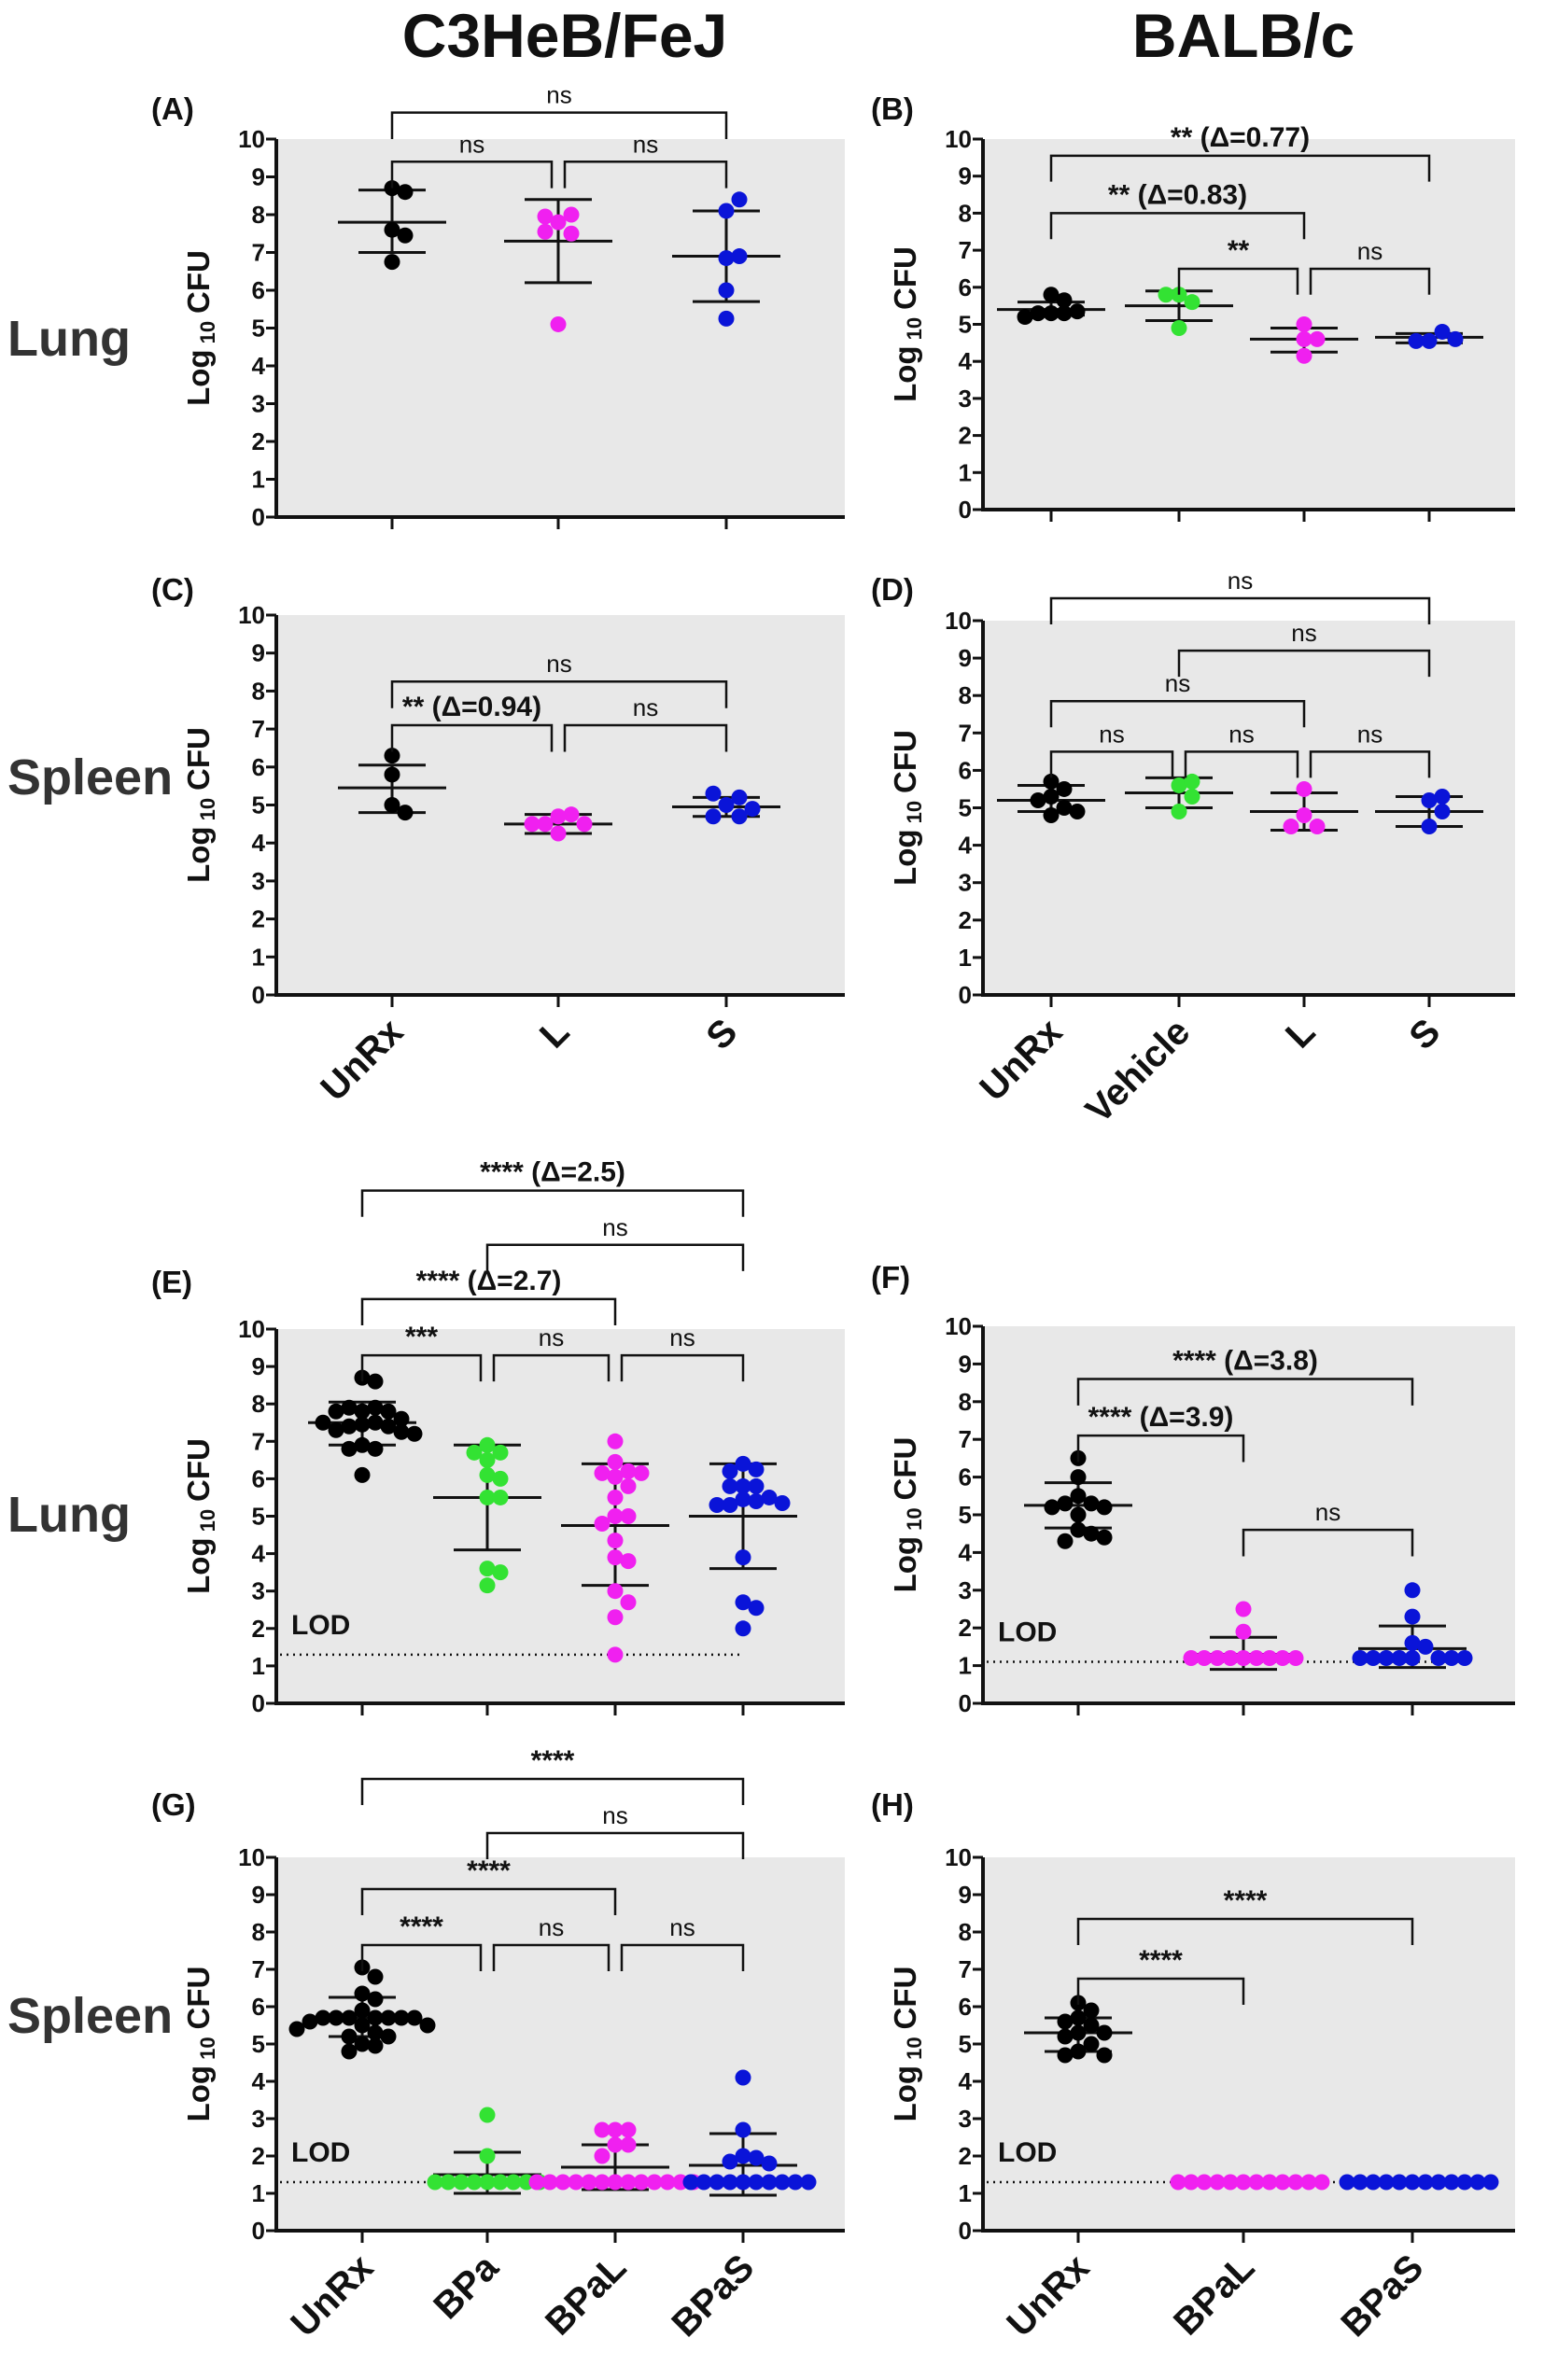 This screenshot has width=1544, height=2380. What do you see at coordinates (1382, 2296) in the screenshot?
I see `category-label: BPaS` at bounding box center [1382, 2296].